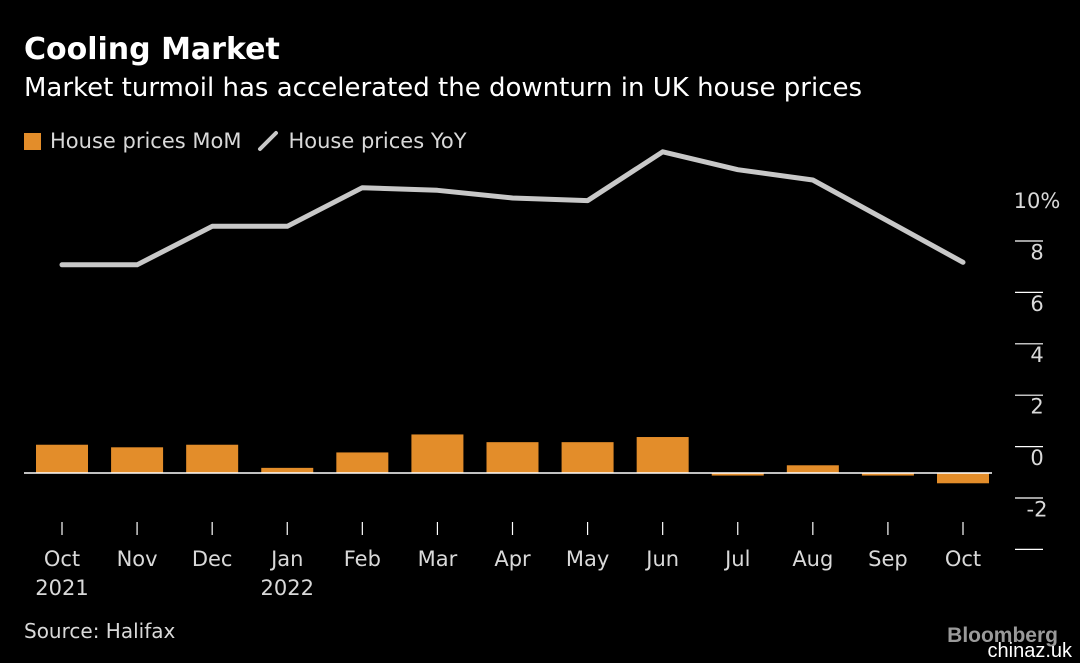 This screenshot has height=663, width=1080. Describe the element at coordinates (212, 559) in the screenshot. I see `x-tick-label-2: Dec` at that location.